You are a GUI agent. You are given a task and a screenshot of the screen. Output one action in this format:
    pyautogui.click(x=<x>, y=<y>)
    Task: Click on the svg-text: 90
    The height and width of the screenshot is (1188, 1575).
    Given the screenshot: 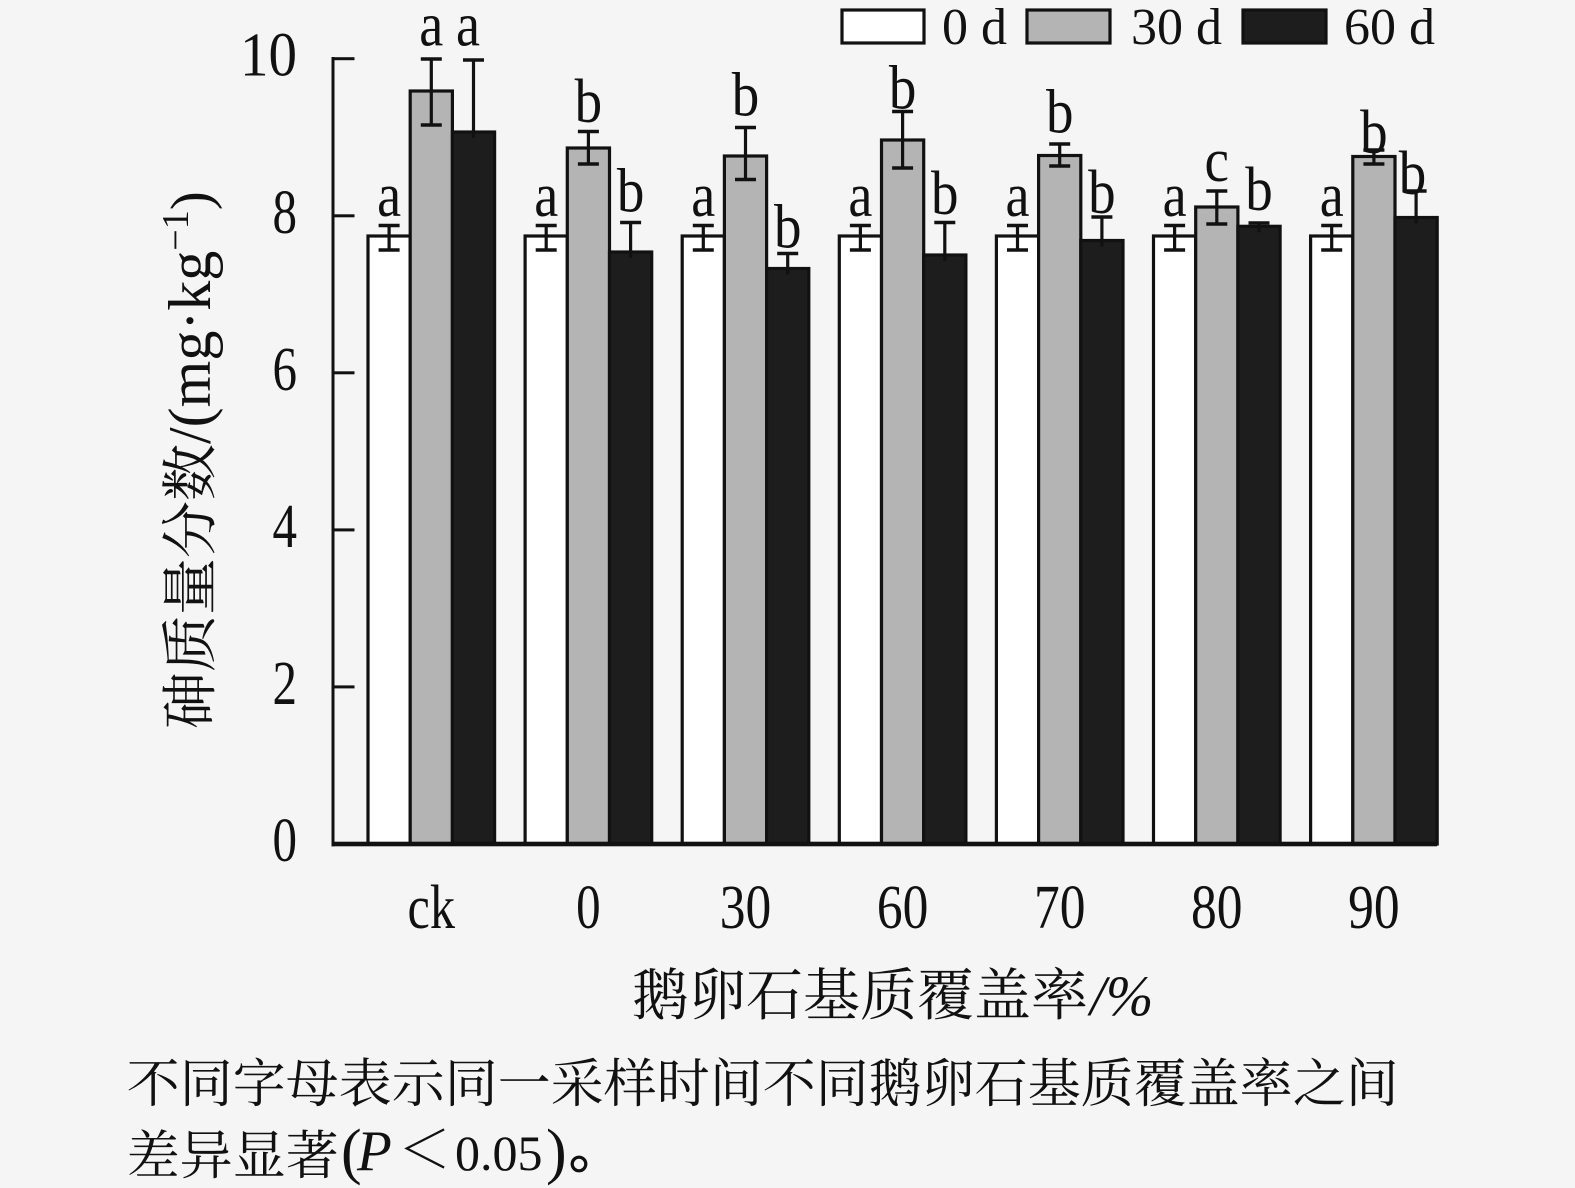 What is the action you would take?
    pyautogui.click(x=1374, y=908)
    